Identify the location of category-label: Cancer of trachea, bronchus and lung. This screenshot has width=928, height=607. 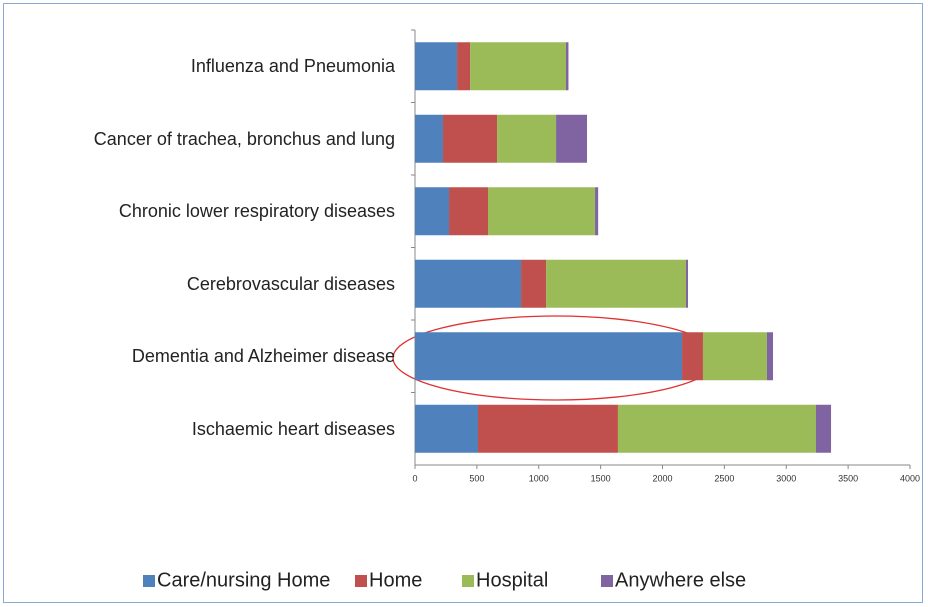
(244, 138).